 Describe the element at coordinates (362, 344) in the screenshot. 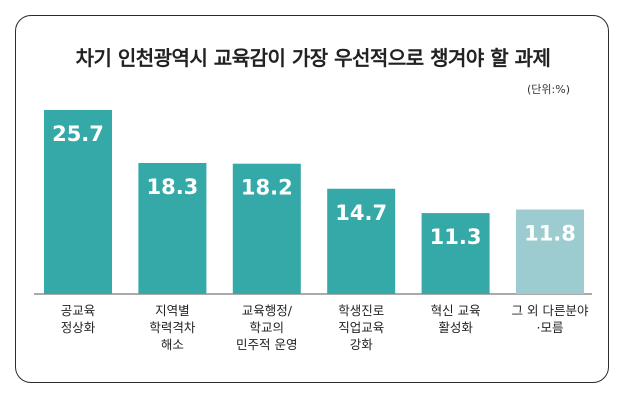

I see `category-label-line: 강화` at that location.